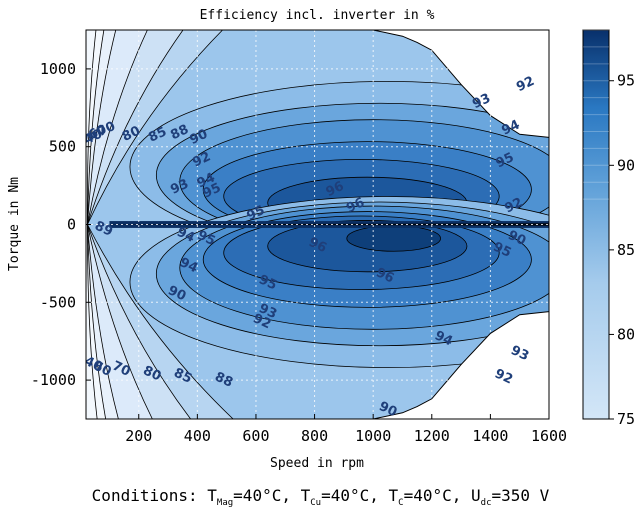 The width and height of the screenshot is (641, 517). Describe the element at coordinates (626, 250) in the screenshot. I see `colorbar-tick-label: 85` at that location.